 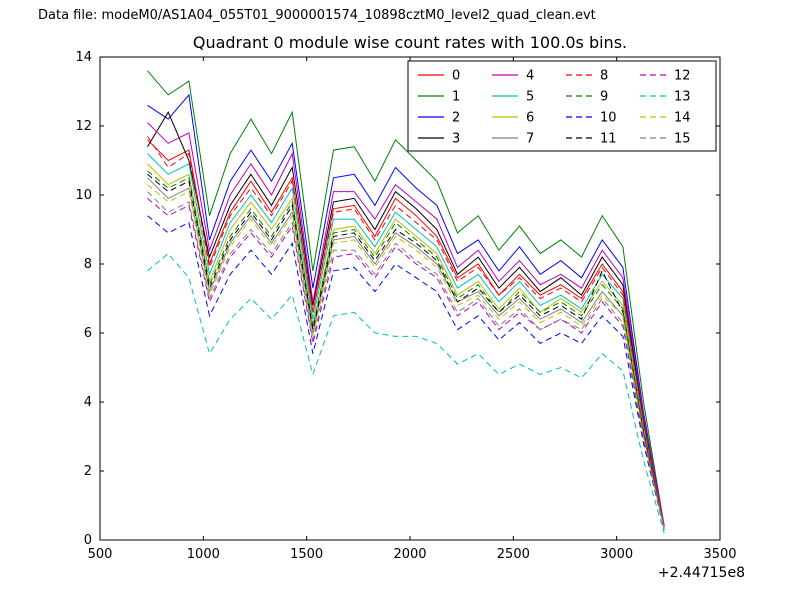 I want to click on legend-label-14: 14, so click(x=682, y=118).